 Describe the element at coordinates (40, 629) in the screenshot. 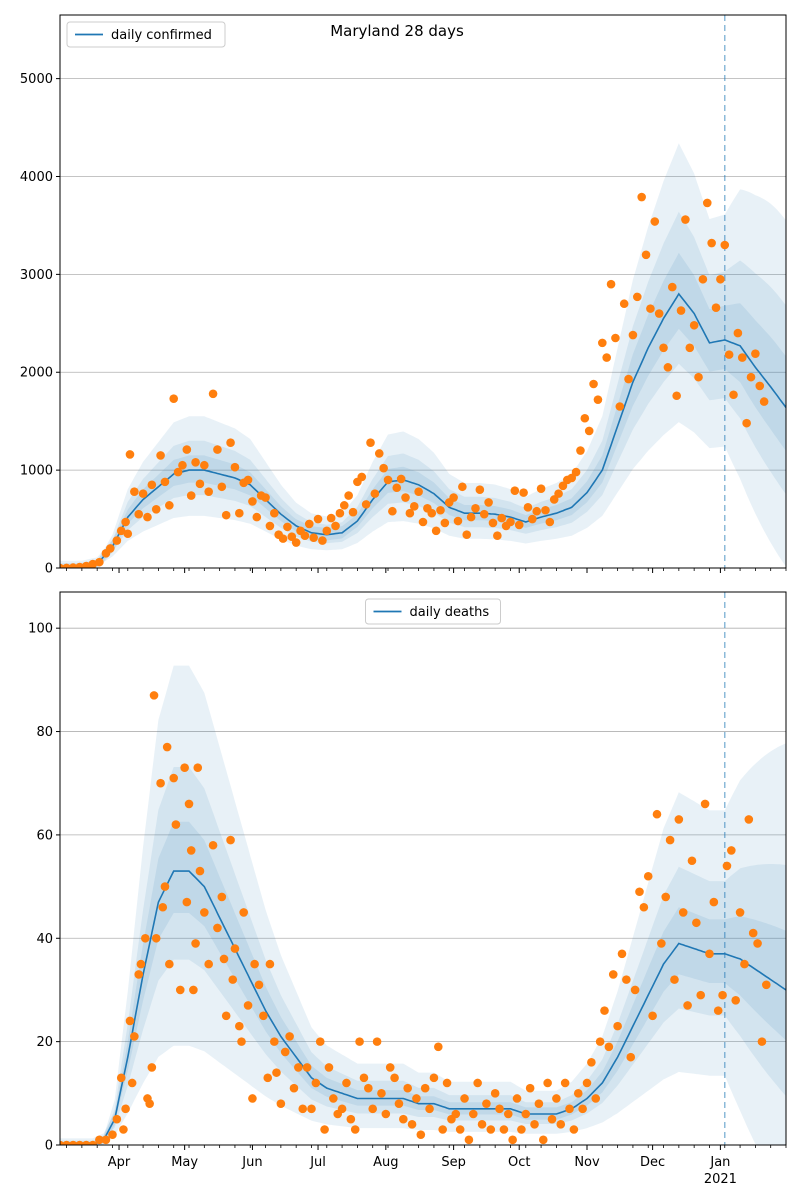

I see `y-tick-label: 100` at that location.